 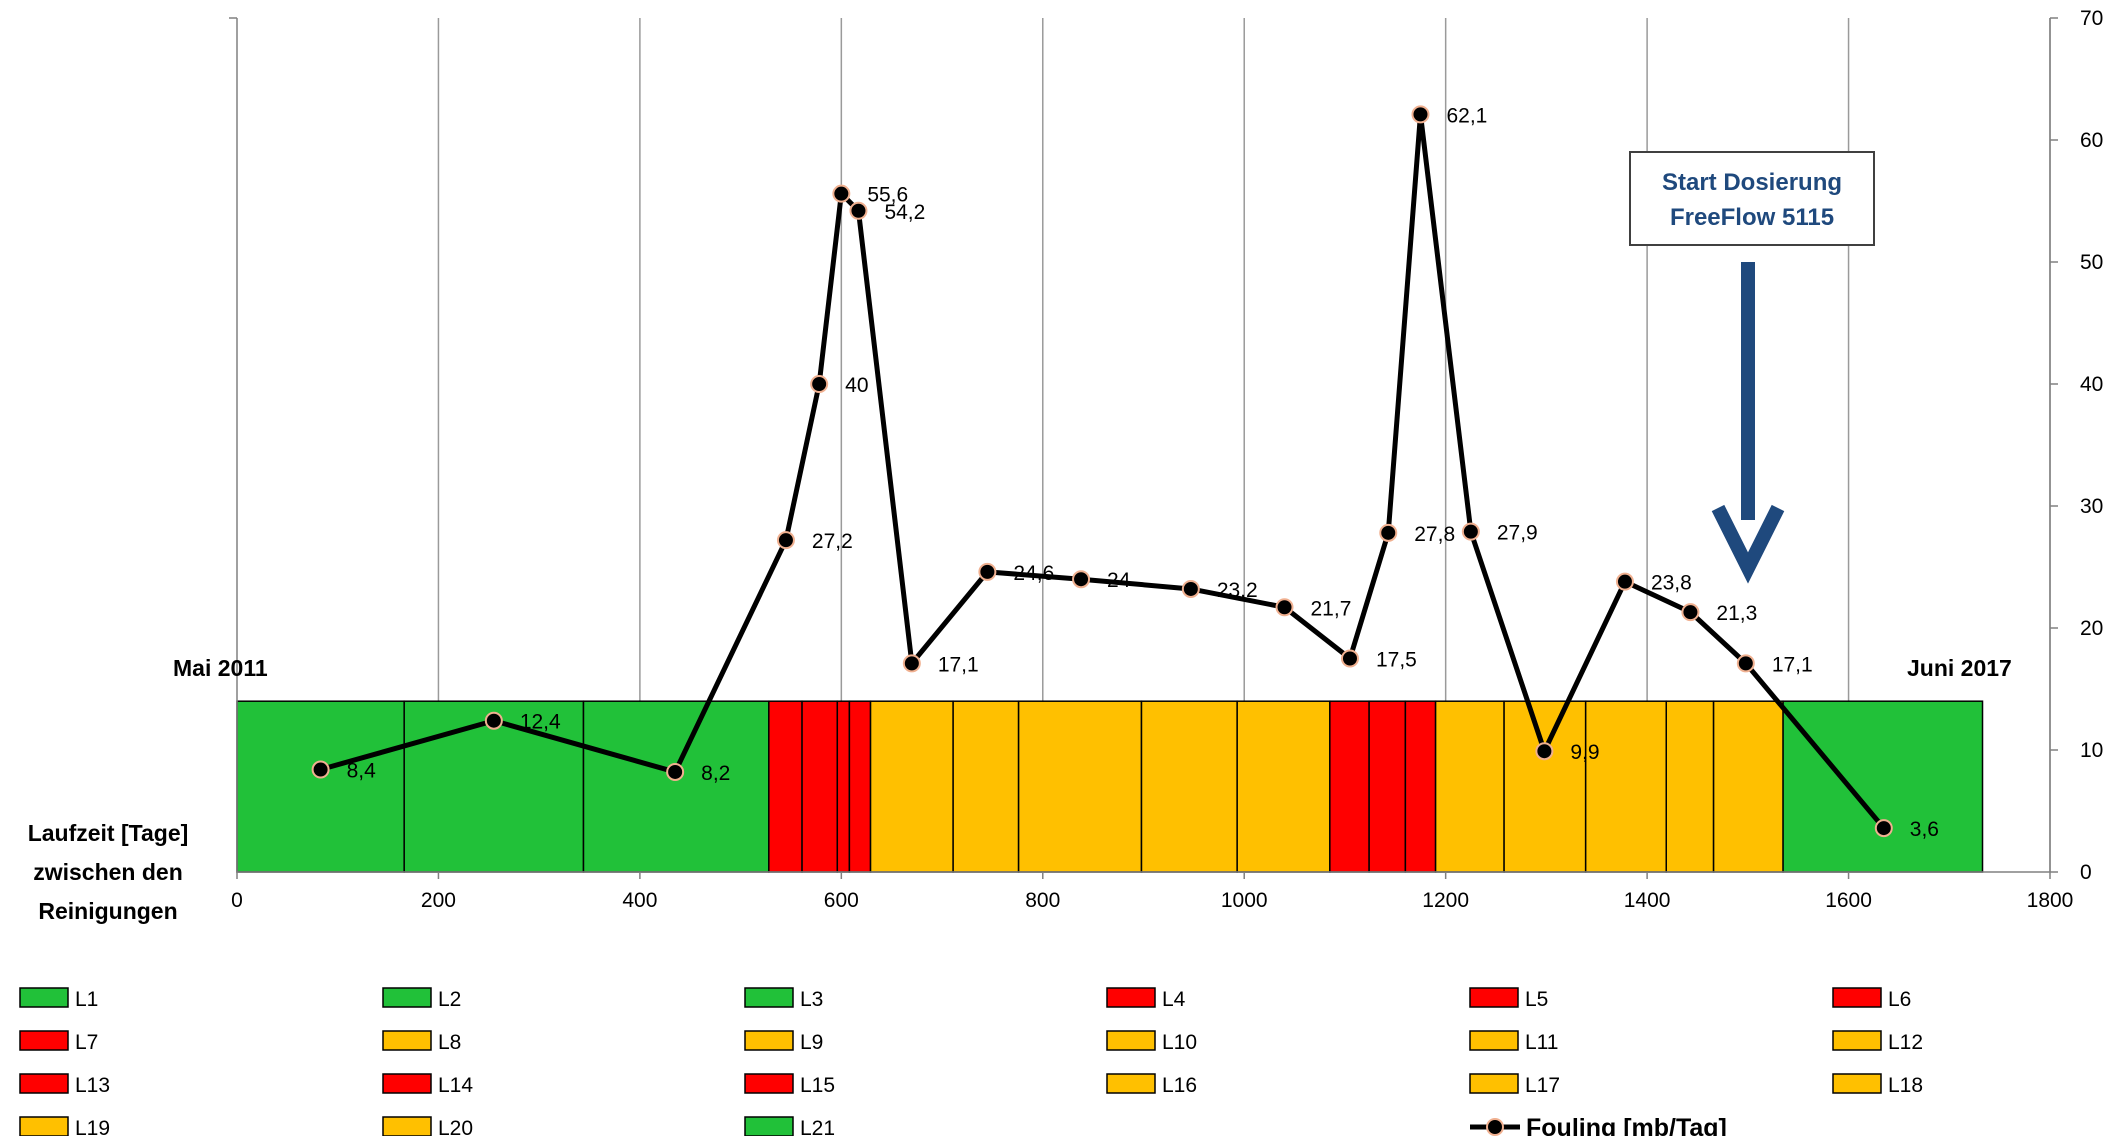 What do you see at coordinates (44, 997) in the screenshot?
I see `legend-swatch-L1` at bounding box center [44, 997].